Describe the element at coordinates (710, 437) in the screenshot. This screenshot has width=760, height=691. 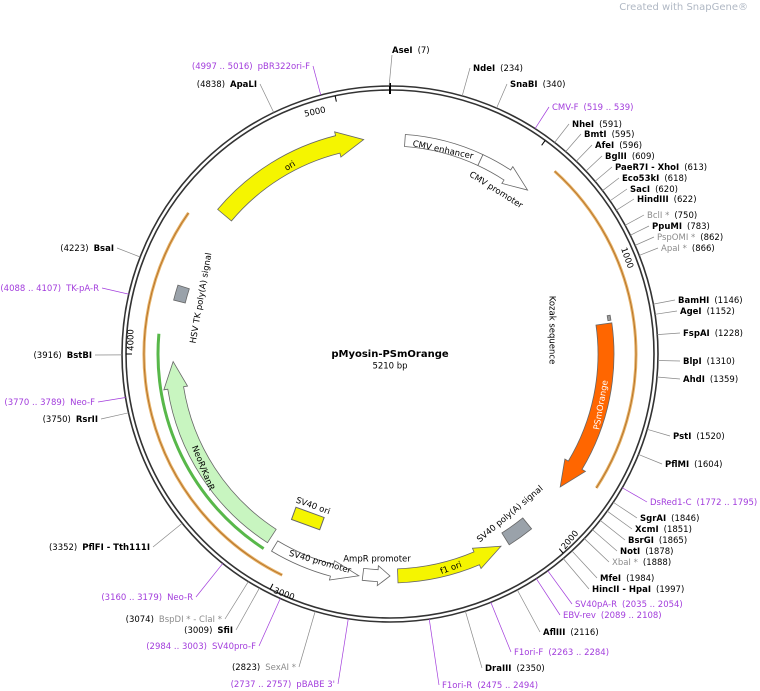
I see `site-position: (1520)` at that location.